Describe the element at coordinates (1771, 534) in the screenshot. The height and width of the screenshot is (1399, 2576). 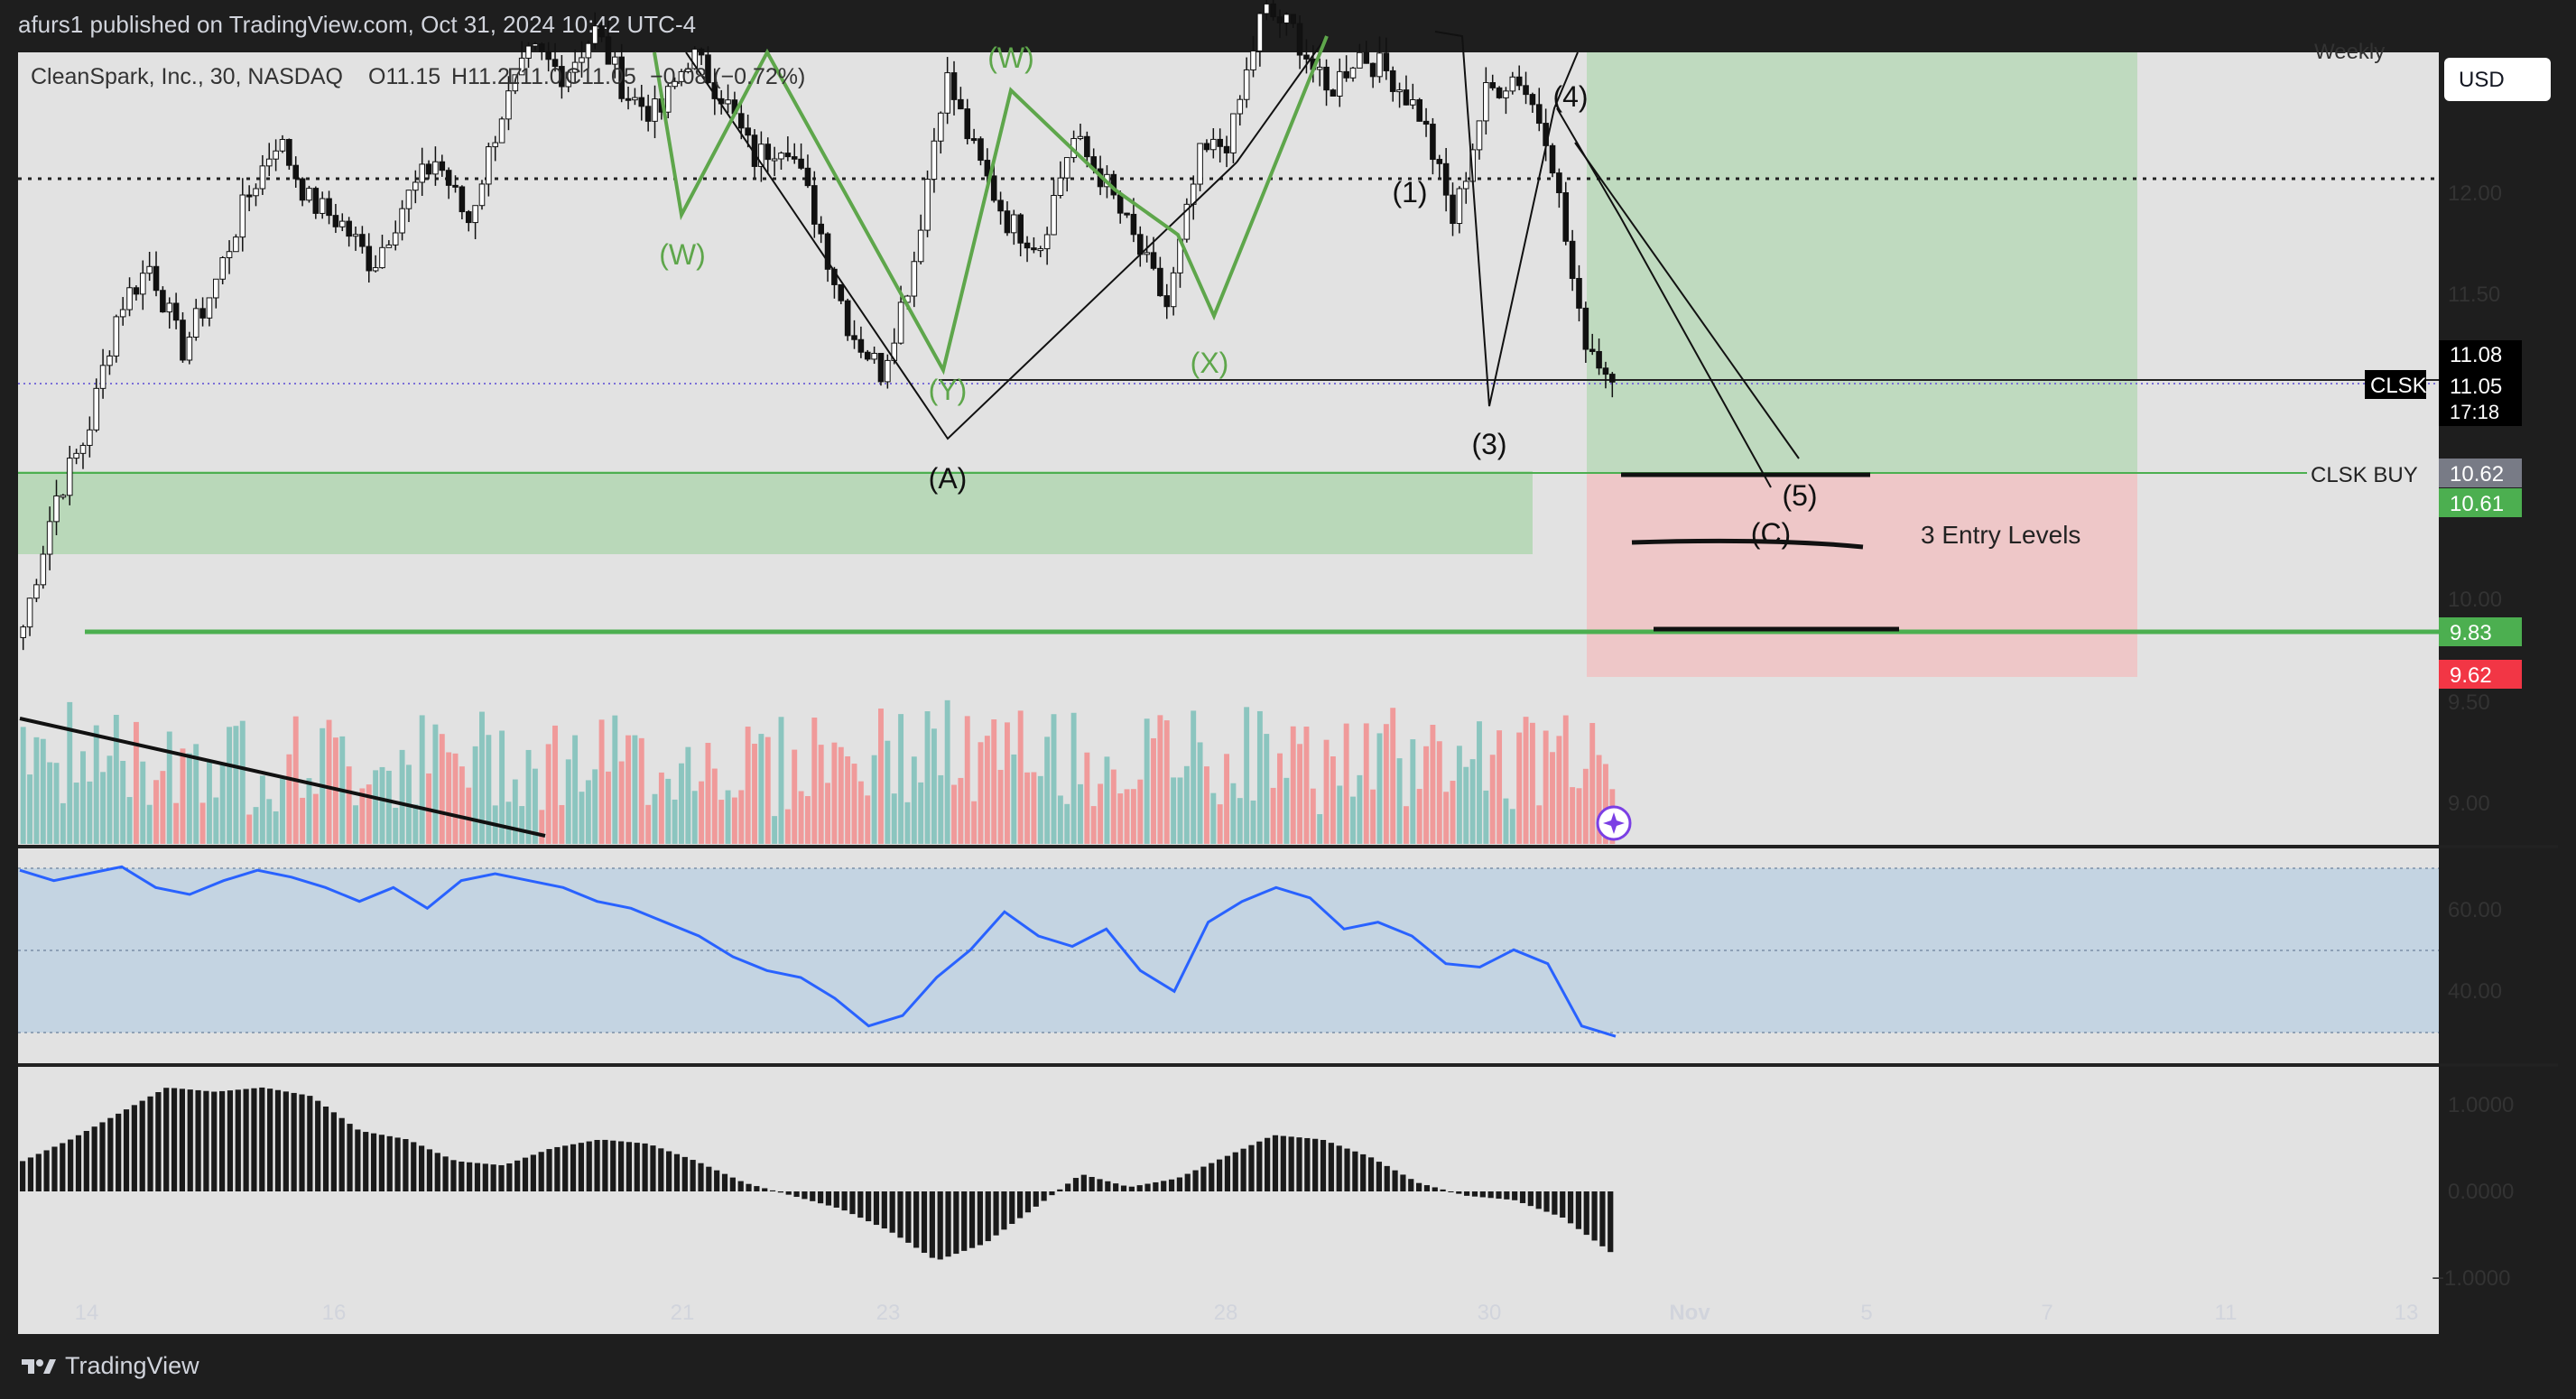
I see `wave-label-c: (C)` at that location.